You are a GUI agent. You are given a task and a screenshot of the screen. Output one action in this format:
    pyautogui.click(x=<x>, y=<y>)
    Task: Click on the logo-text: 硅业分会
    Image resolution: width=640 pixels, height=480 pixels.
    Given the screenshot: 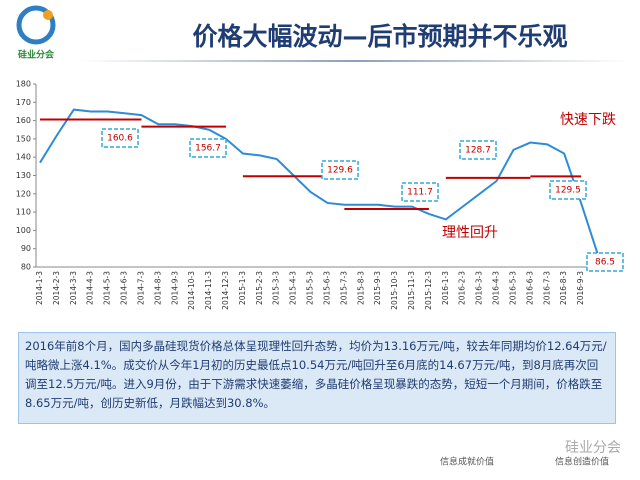 What is the action you would take?
    pyautogui.click(x=36, y=55)
    